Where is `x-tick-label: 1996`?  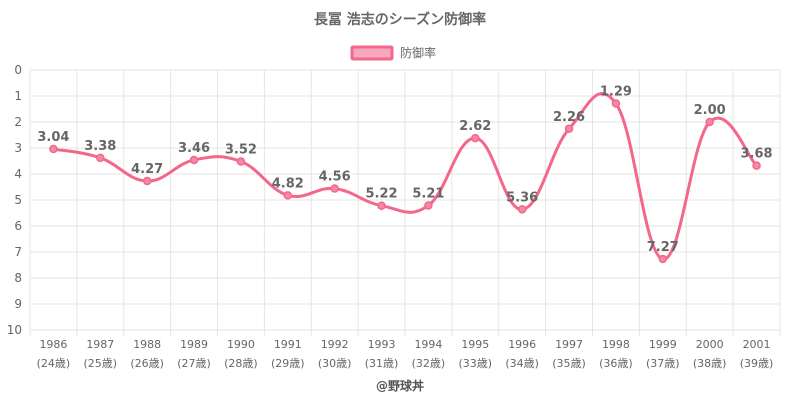 x-tick-label: 1996 is located at coordinates (522, 344).